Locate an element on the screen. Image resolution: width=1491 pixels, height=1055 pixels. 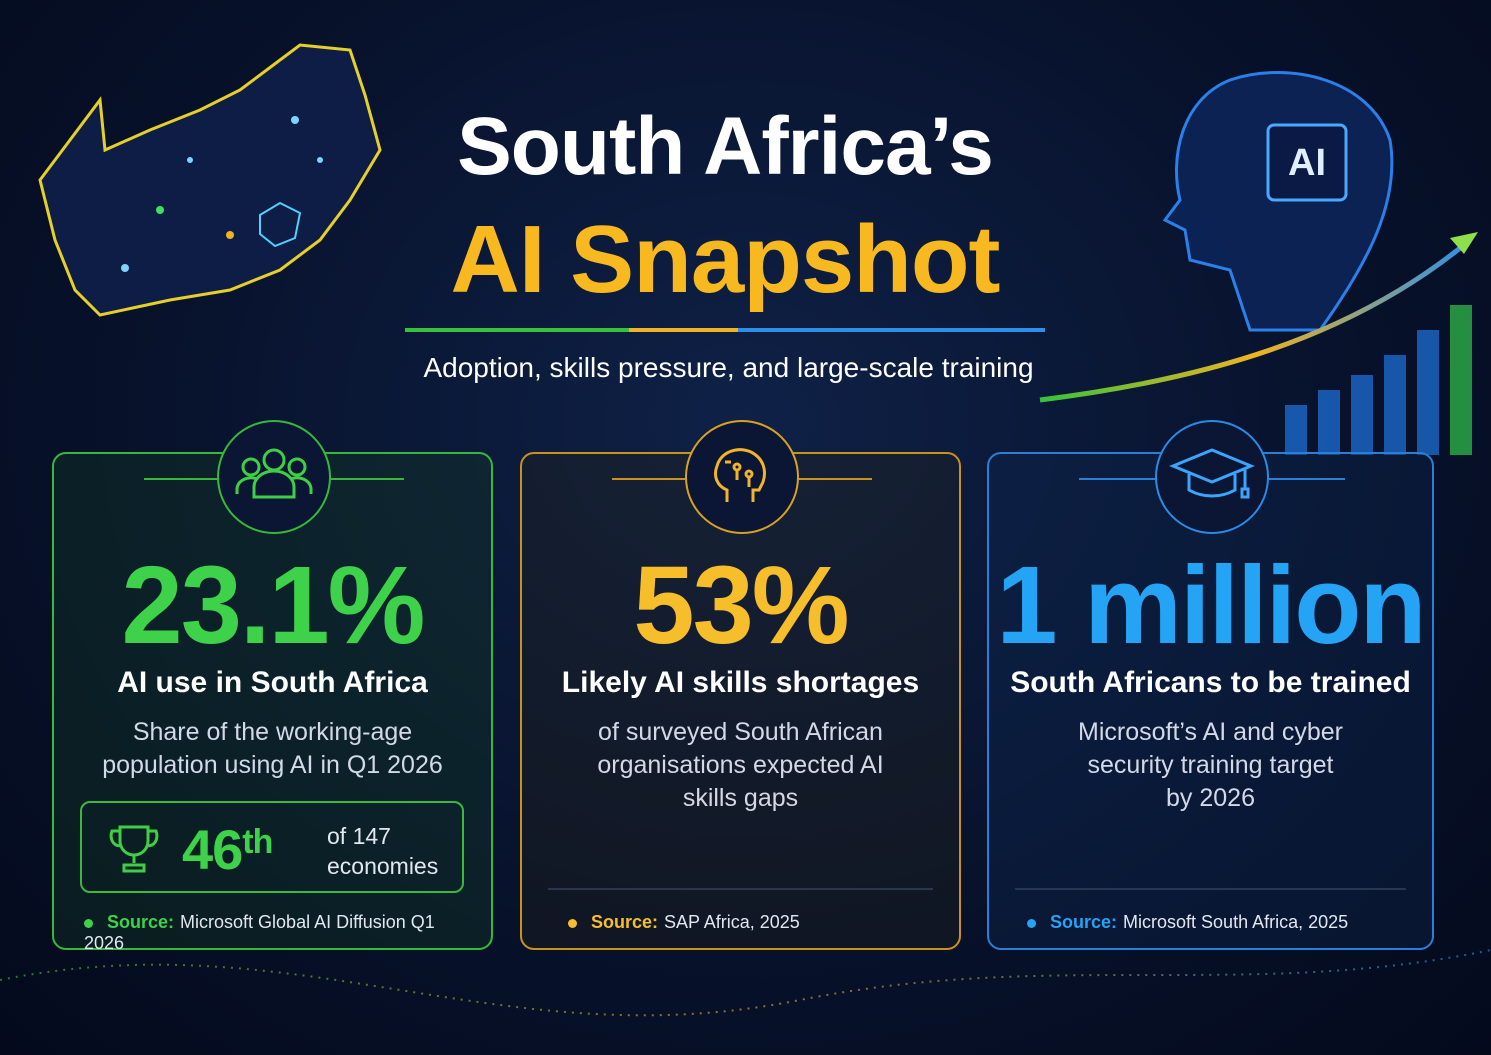
source-text: Microsoft Global AI Diffusion Q1 2026 is located at coordinates (259, 932).